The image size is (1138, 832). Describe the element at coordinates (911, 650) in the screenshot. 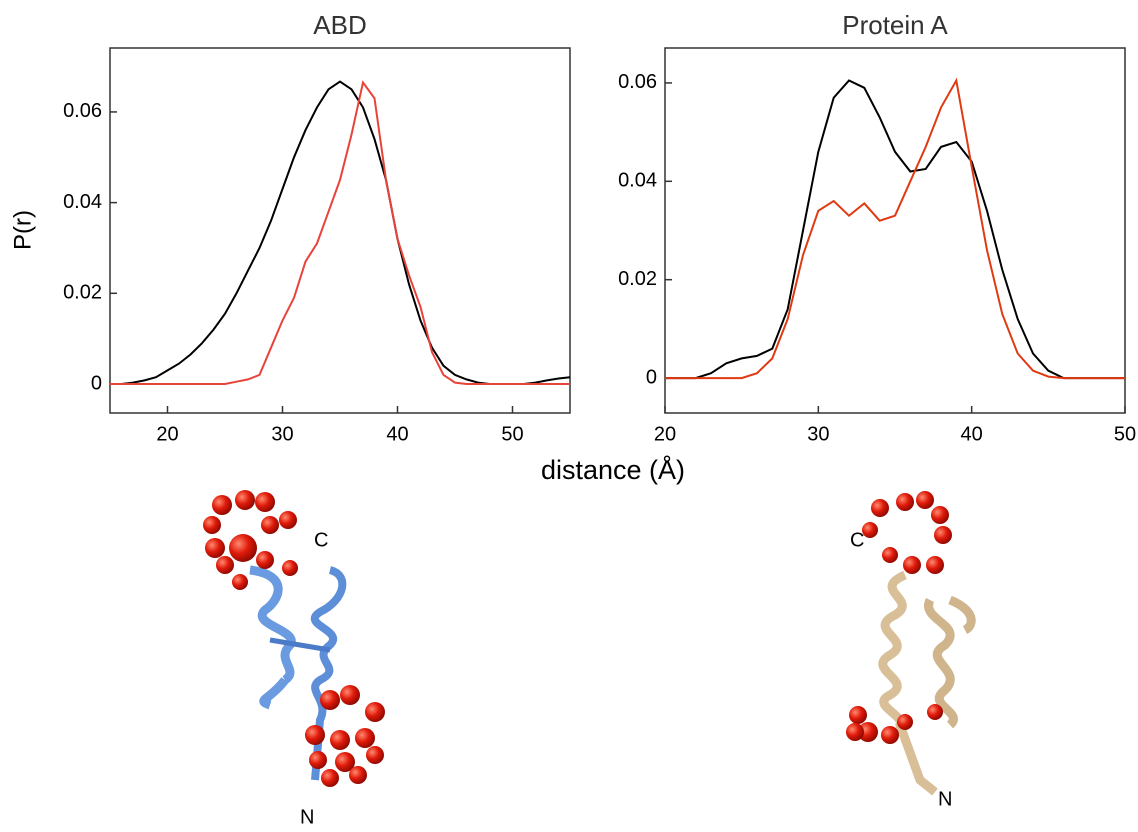

I see `protein-a-structure: C N` at that location.